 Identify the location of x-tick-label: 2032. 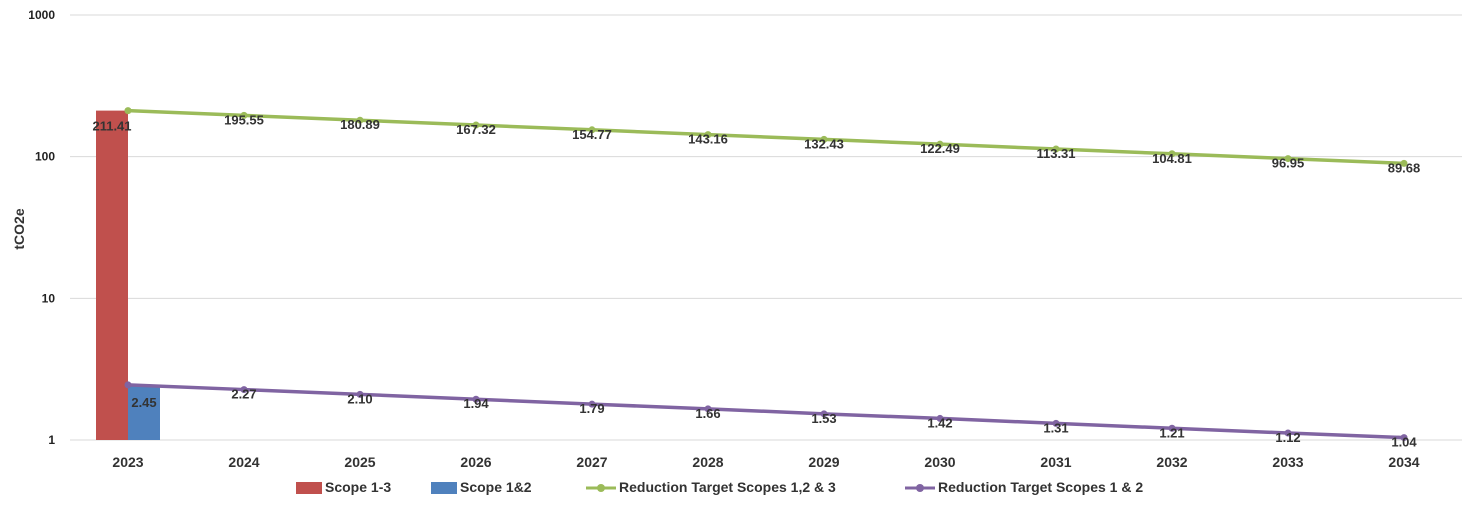
(1171, 462).